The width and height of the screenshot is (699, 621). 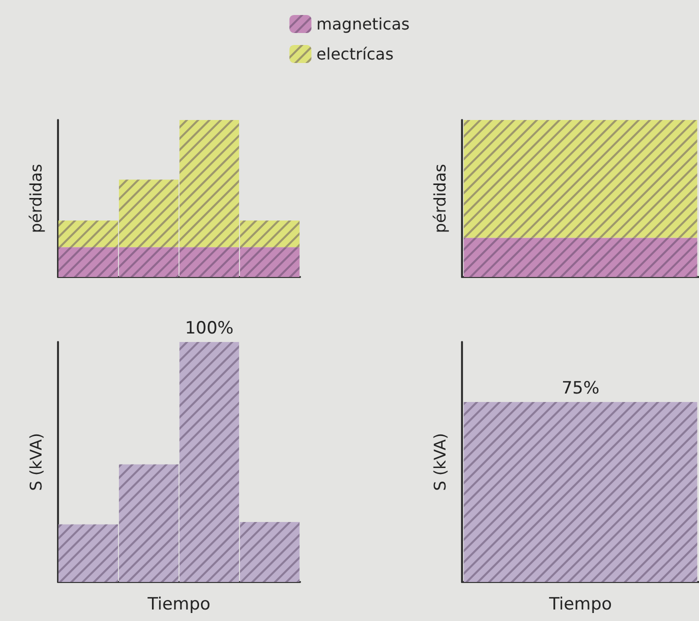 What do you see at coordinates (355, 54) in the screenshot?
I see `legend-label: electrícas` at bounding box center [355, 54].